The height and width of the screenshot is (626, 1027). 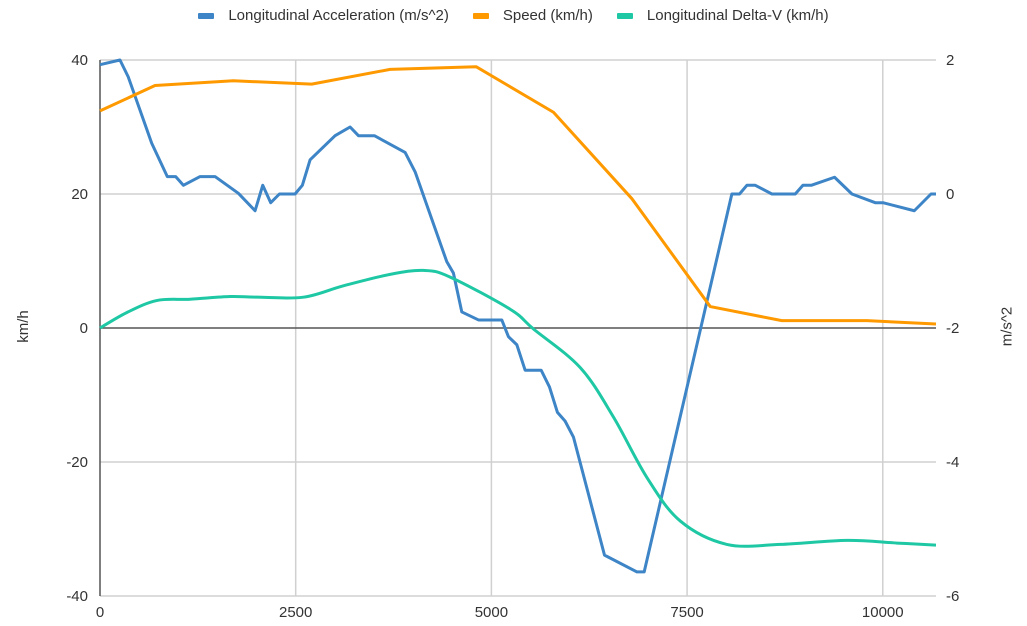 What do you see at coordinates (84, 328) in the screenshot?
I see `y-left-tick-label: 0` at bounding box center [84, 328].